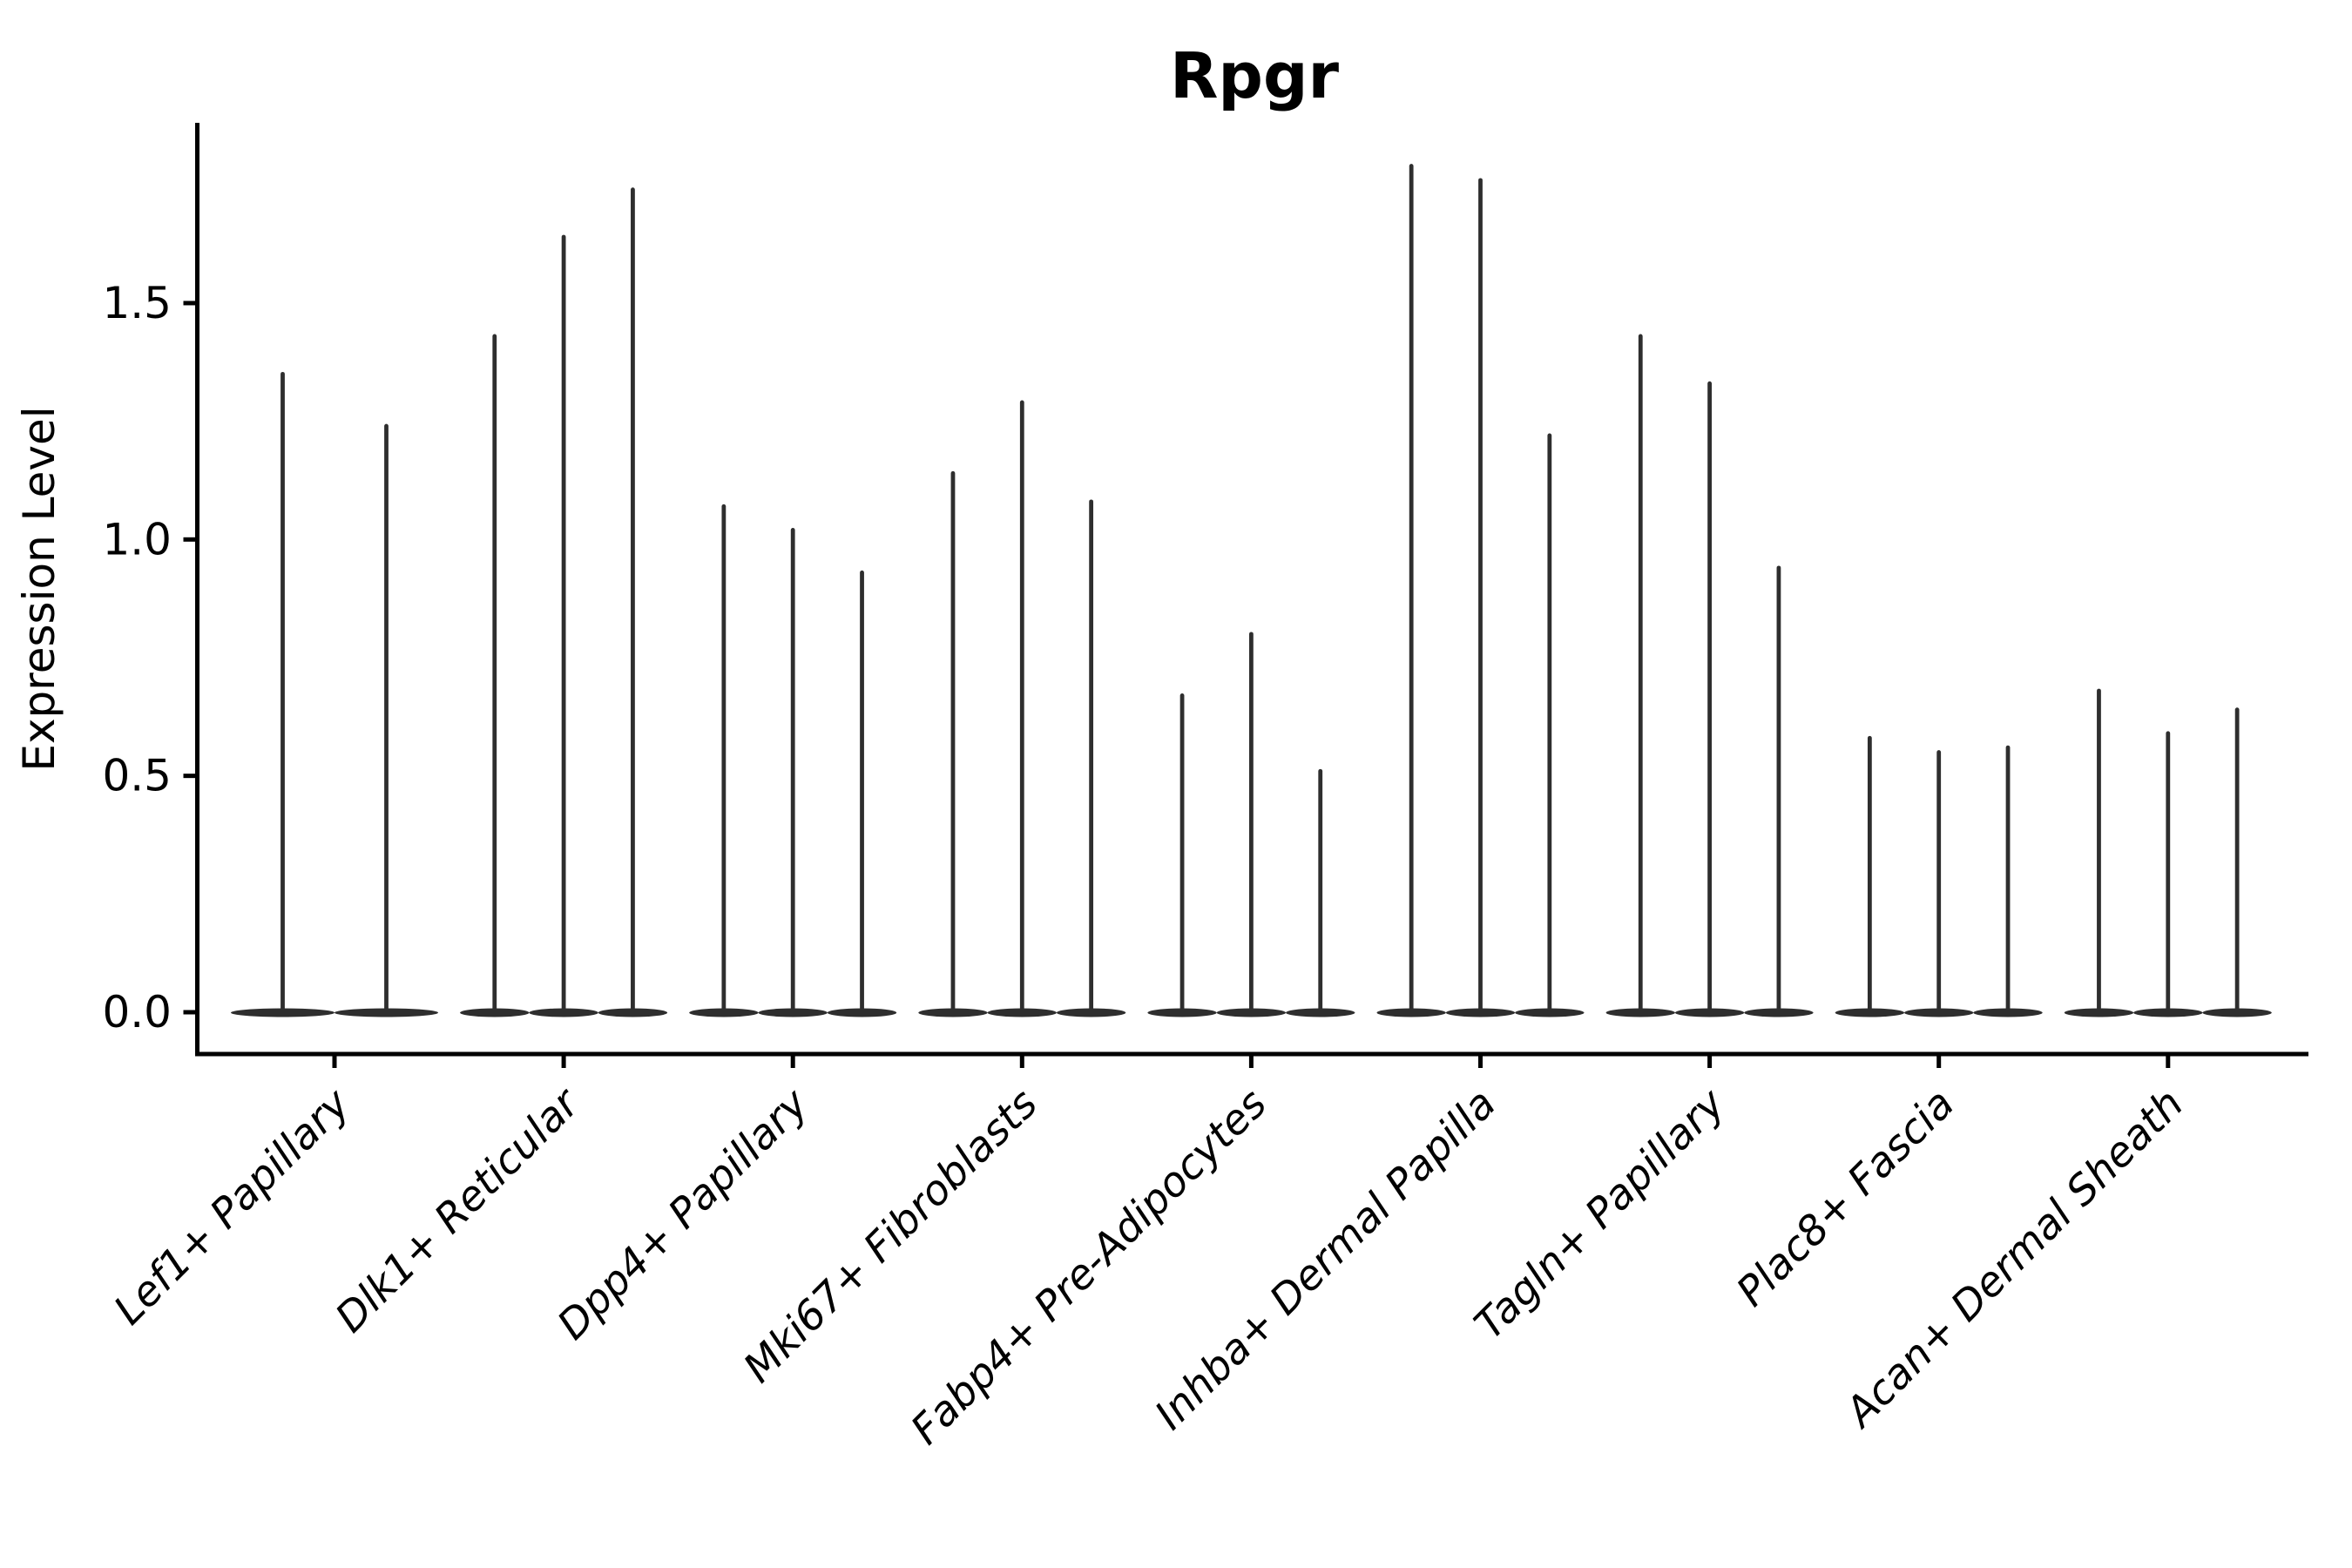 The height and width of the screenshot is (1568, 2352). I want to click on x-tick-label: Dlk1+ Reticular, so click(459, 1210).